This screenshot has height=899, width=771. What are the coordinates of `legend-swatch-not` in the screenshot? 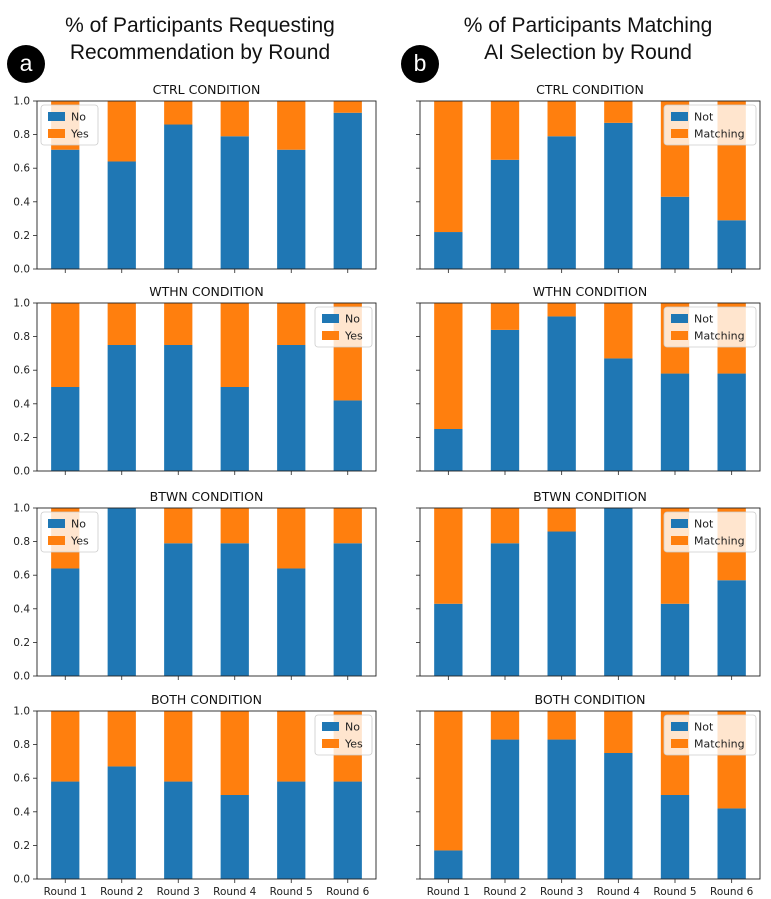 It's located at (679, 726).